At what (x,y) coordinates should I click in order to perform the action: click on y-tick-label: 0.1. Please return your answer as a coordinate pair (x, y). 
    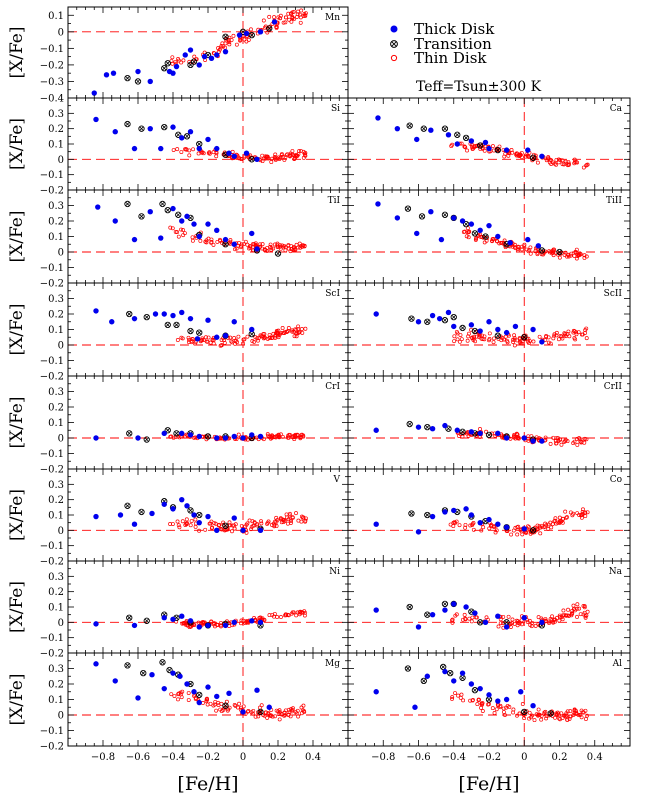
    Looking at the image, I should click on (56, 16).